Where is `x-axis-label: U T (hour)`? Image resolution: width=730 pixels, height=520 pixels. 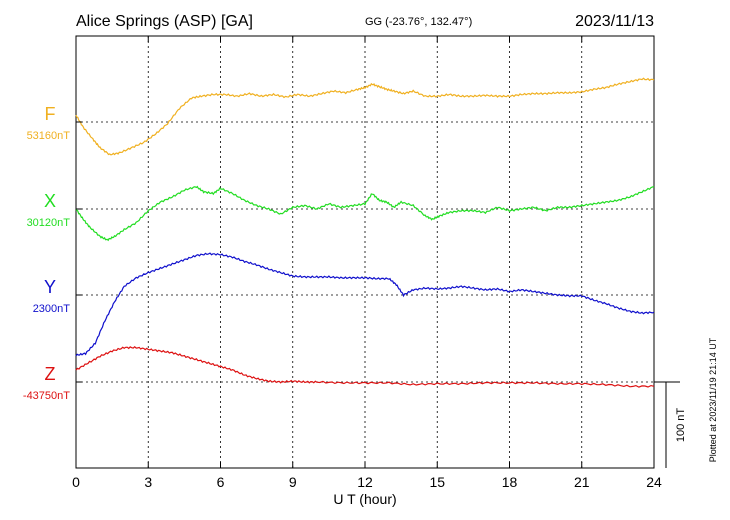
x-axis-label: U T (hour) is located at coordinates (364, 499).